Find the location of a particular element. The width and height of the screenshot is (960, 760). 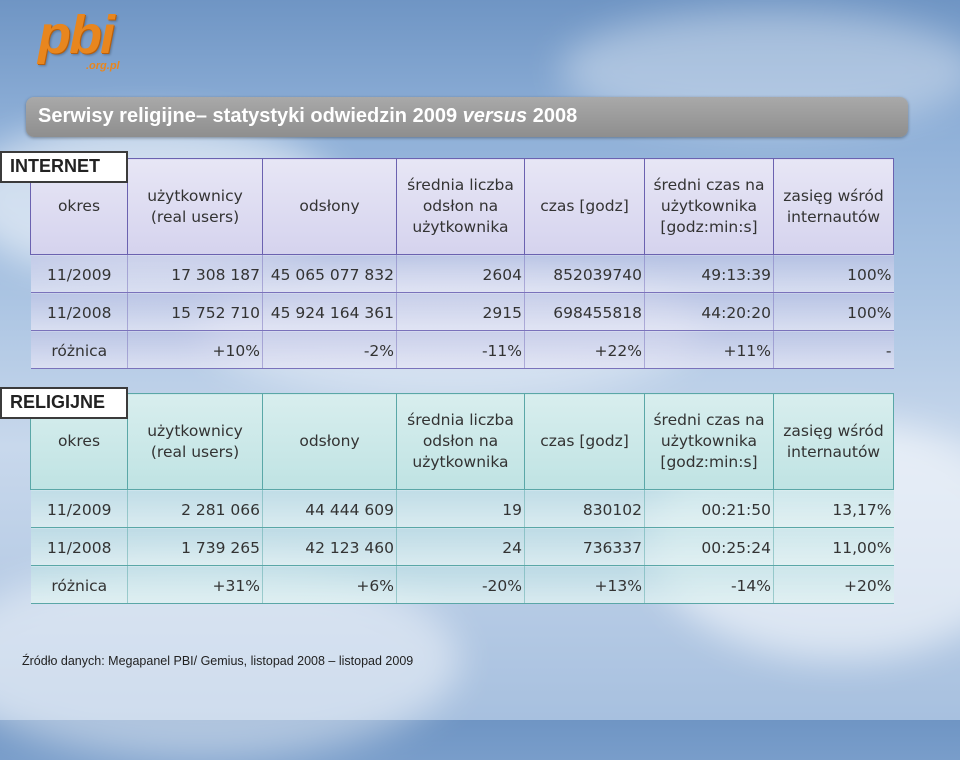

table-cell: 11,00% is located at coordinates (833, 546).